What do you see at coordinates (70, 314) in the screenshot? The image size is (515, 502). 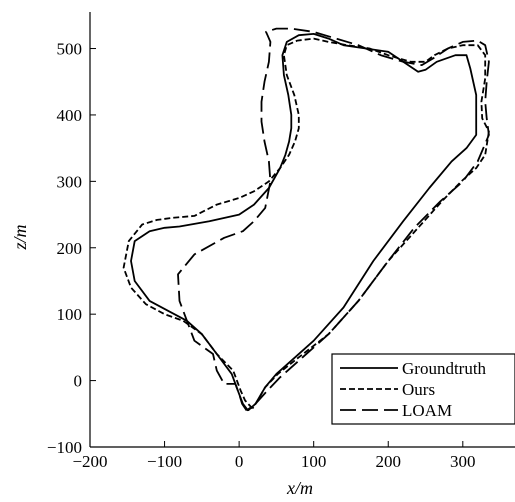 I see `y-tick-label: 100` at bounding box center [70, 314].